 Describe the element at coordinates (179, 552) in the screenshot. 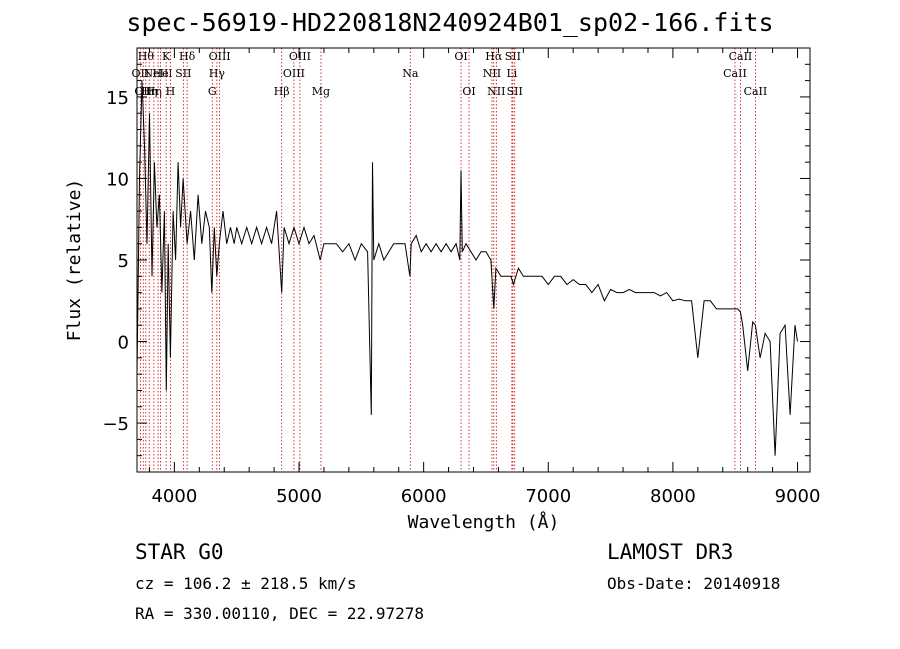

I see `object-class-label: STAR G0` at that location.